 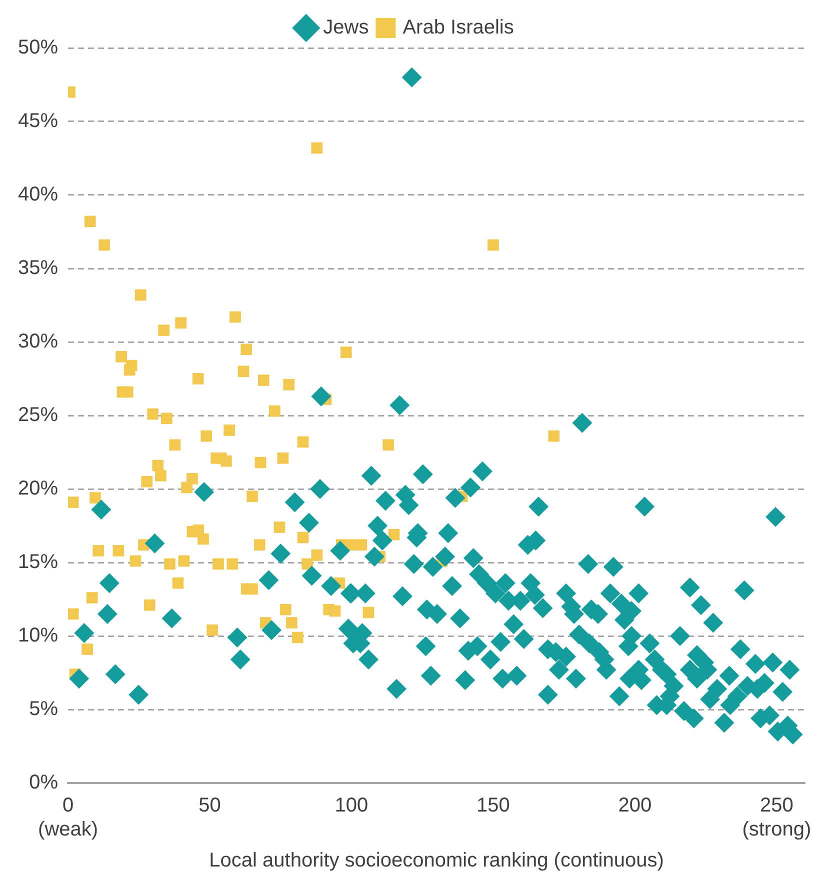 I want to click on x-tick-label: 200, so click(x=635, y=805).